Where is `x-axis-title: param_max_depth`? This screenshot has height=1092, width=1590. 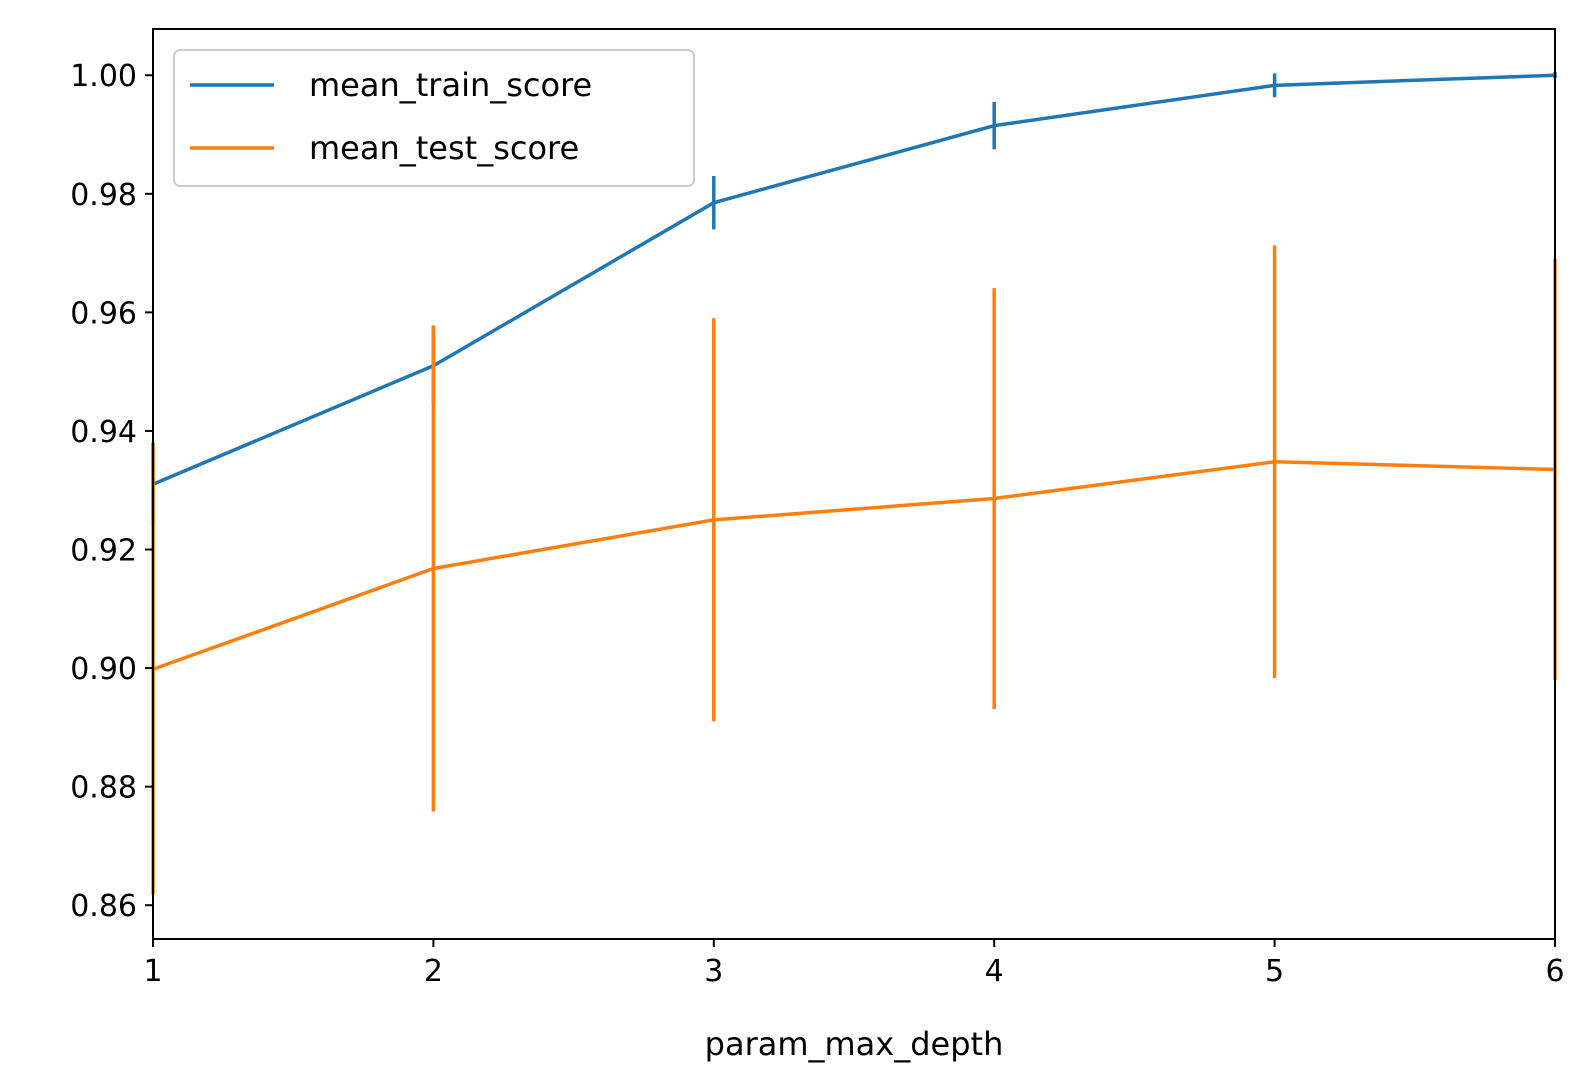
x-axis-title: param_max_depth is located at coordinates (854, 1044).